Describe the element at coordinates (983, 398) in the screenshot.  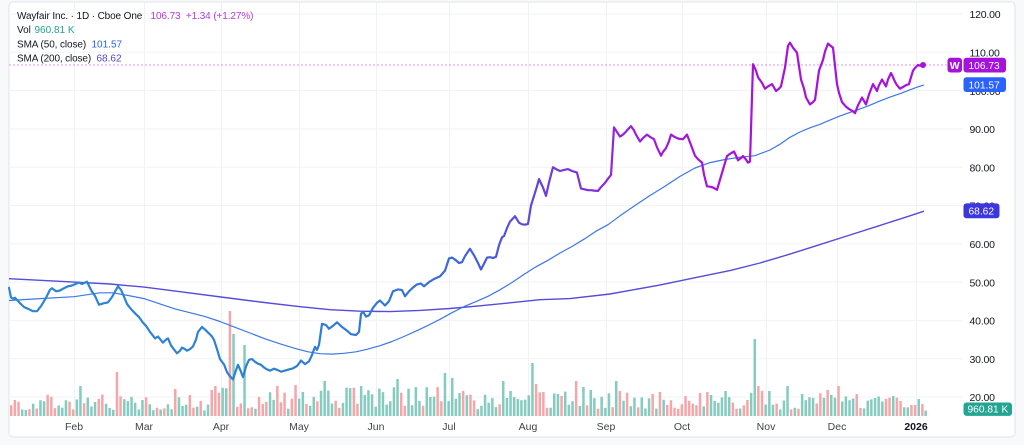
I see `svg-text: 20.00` at that location.